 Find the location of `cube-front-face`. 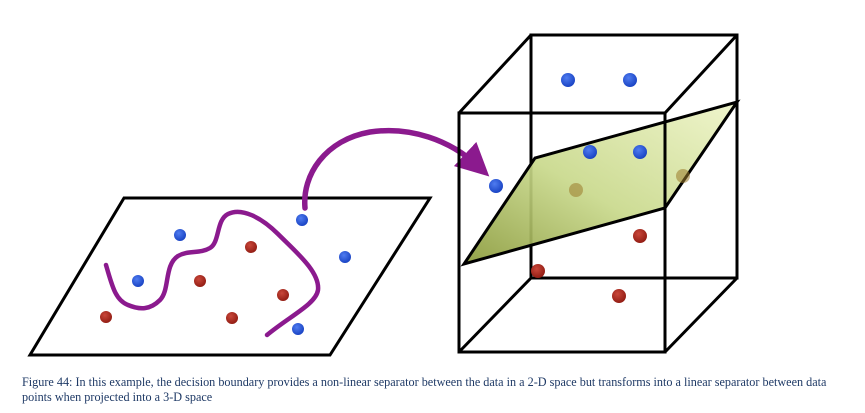

cube-front-face is located at coordinates (562, 232).